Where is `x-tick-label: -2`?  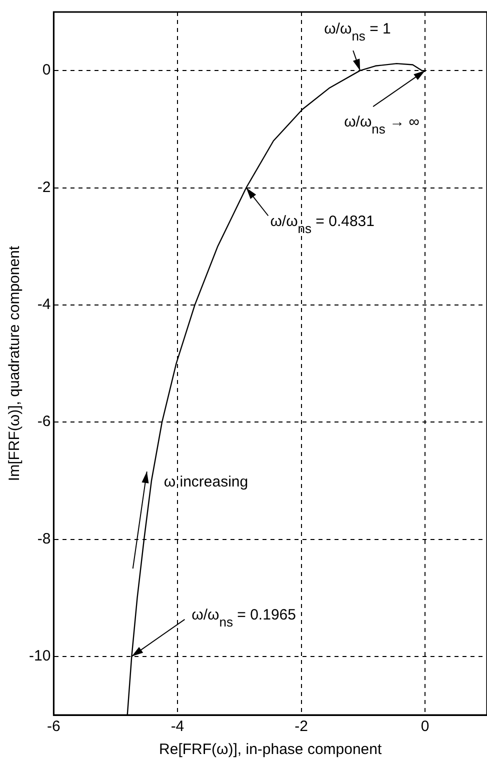 x-tick-label: -2 is located at coordinates (301, 727).